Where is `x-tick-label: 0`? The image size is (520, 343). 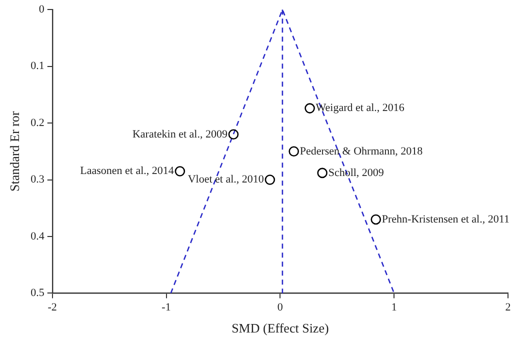 x-tick-label: 0 is located at coordinates (280, 308).